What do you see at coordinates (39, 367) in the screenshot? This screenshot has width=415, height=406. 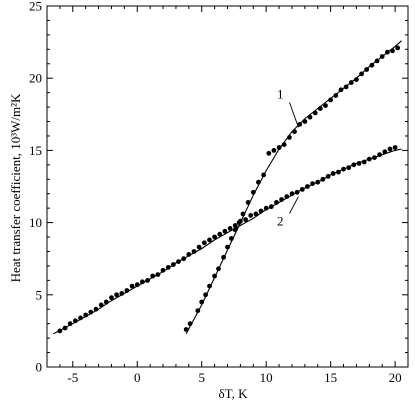 I see `y-tick-label: 0` at bounding box center [39, 367].